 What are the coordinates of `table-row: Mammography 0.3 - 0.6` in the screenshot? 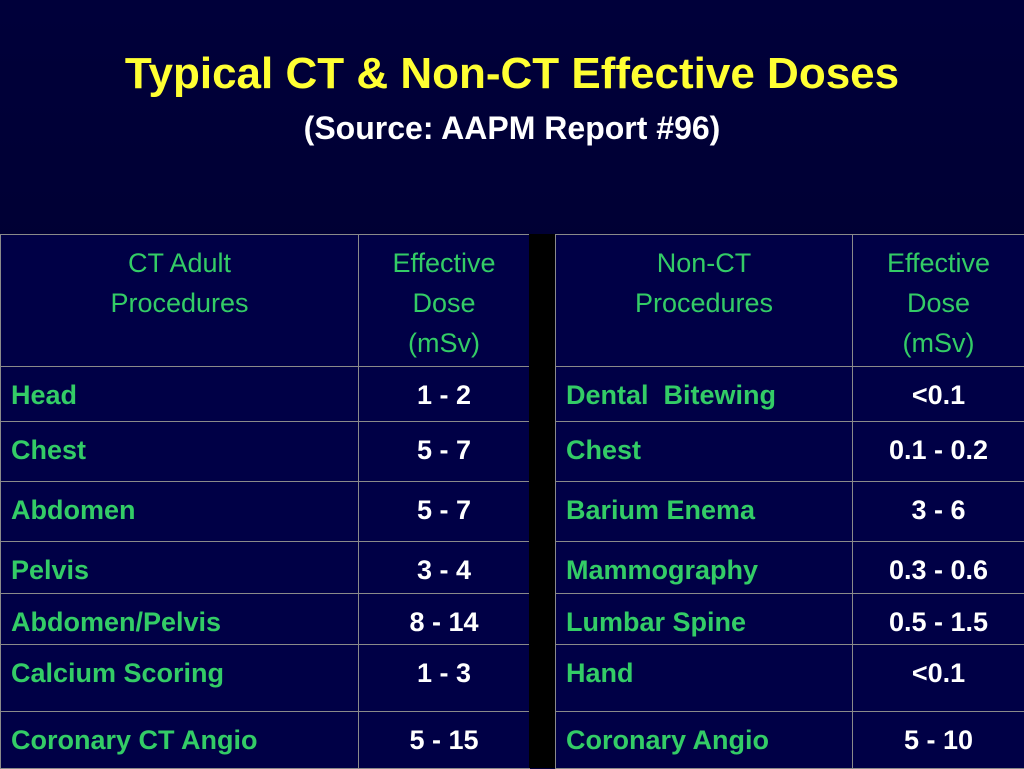 It's located at (790, 568).